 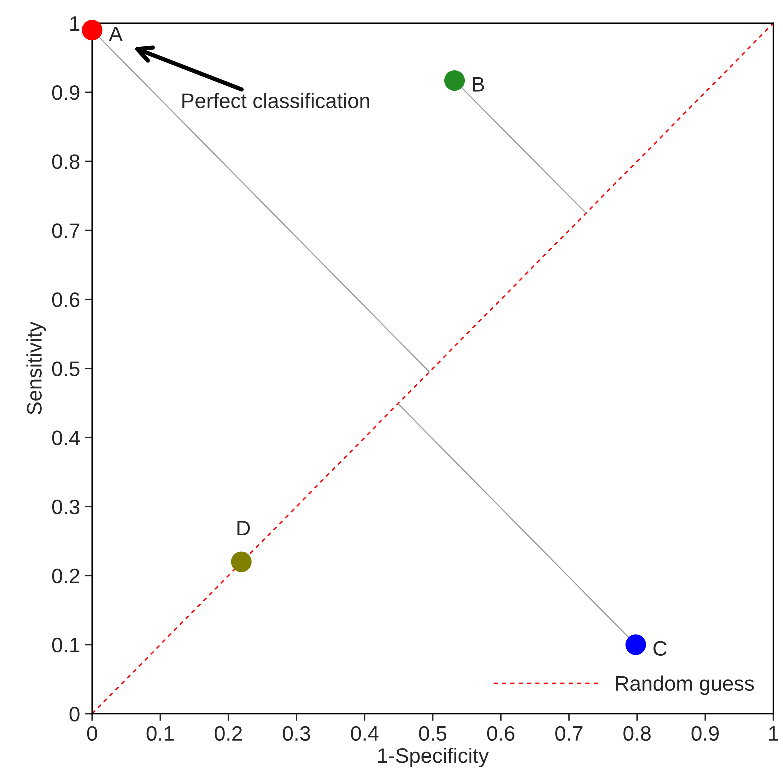 What do you see at coordinates (66, 93) in the screenshot?
I see `y-tick-label: 0.9` at bounding box center [66, 93].